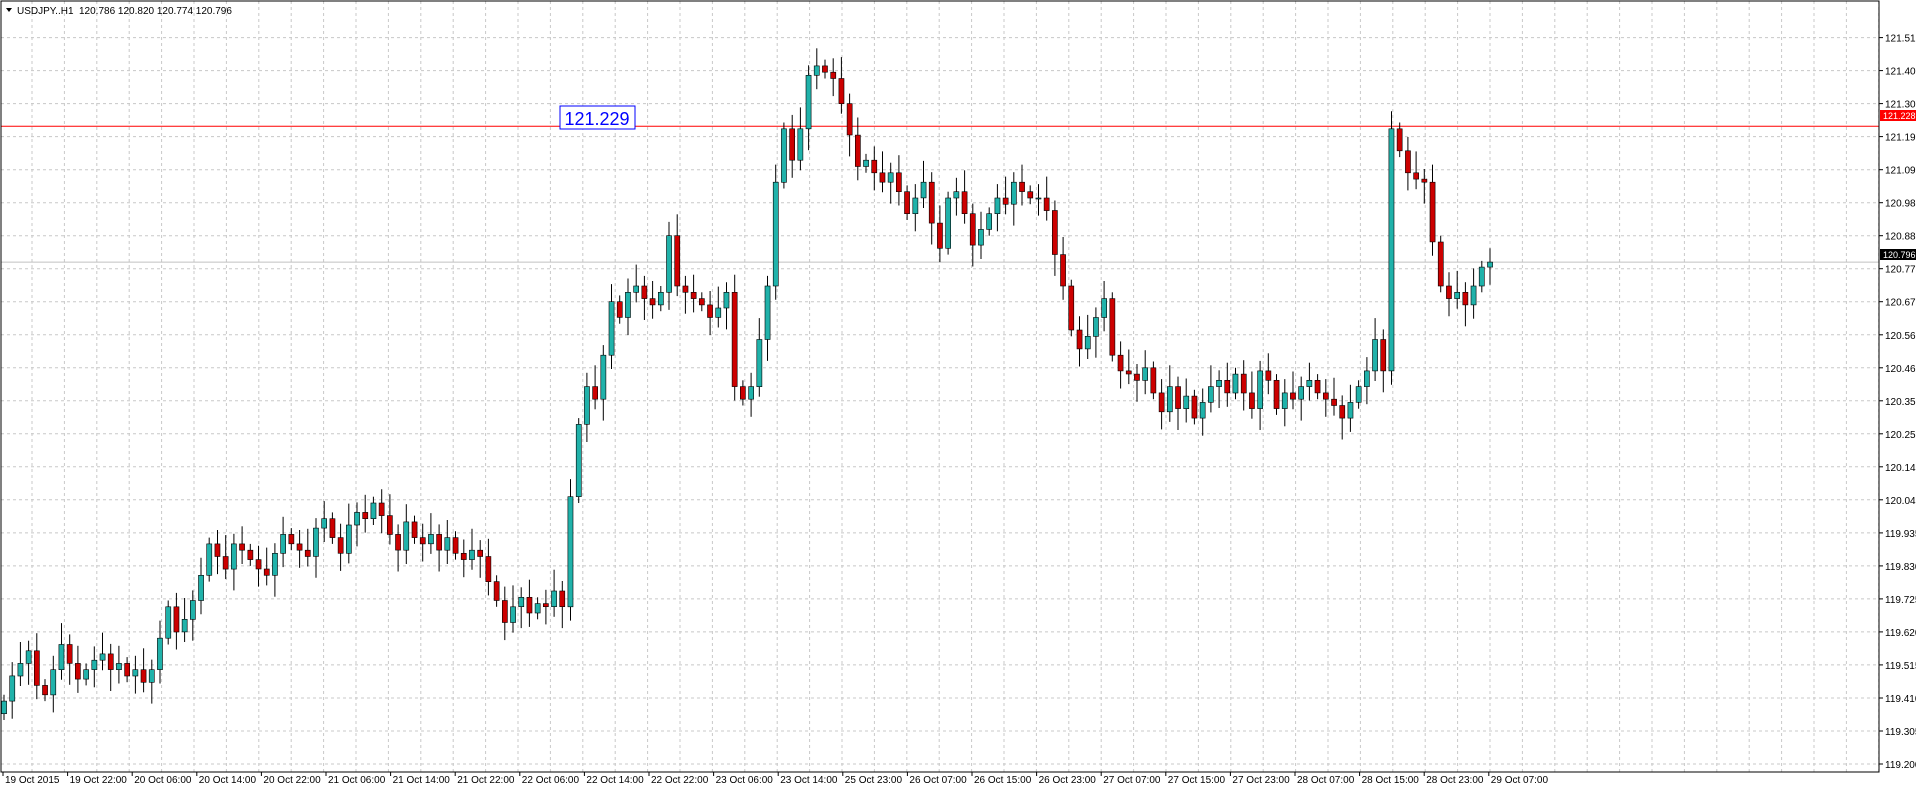 This screenshot has height=792, width=1916. Describe the element at coordinates (9, 10) in the screenshot. I see `dropdown-triangle-icon` at that location.